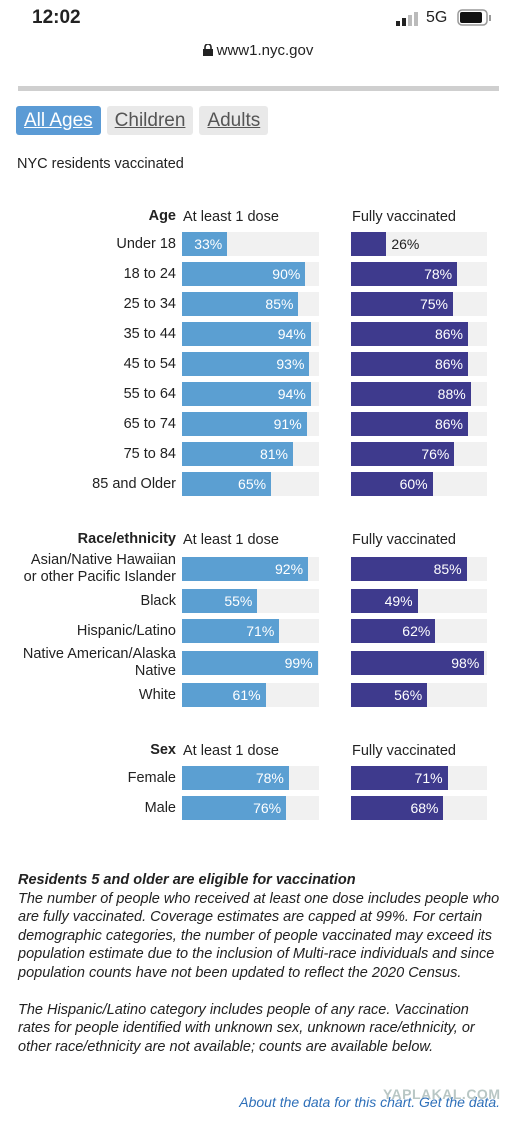 The image size is (516, 1124). What do you see at coordinates (474, 17) in the screenshot?
I see `battery-icon` at bounding box center [474, 17].